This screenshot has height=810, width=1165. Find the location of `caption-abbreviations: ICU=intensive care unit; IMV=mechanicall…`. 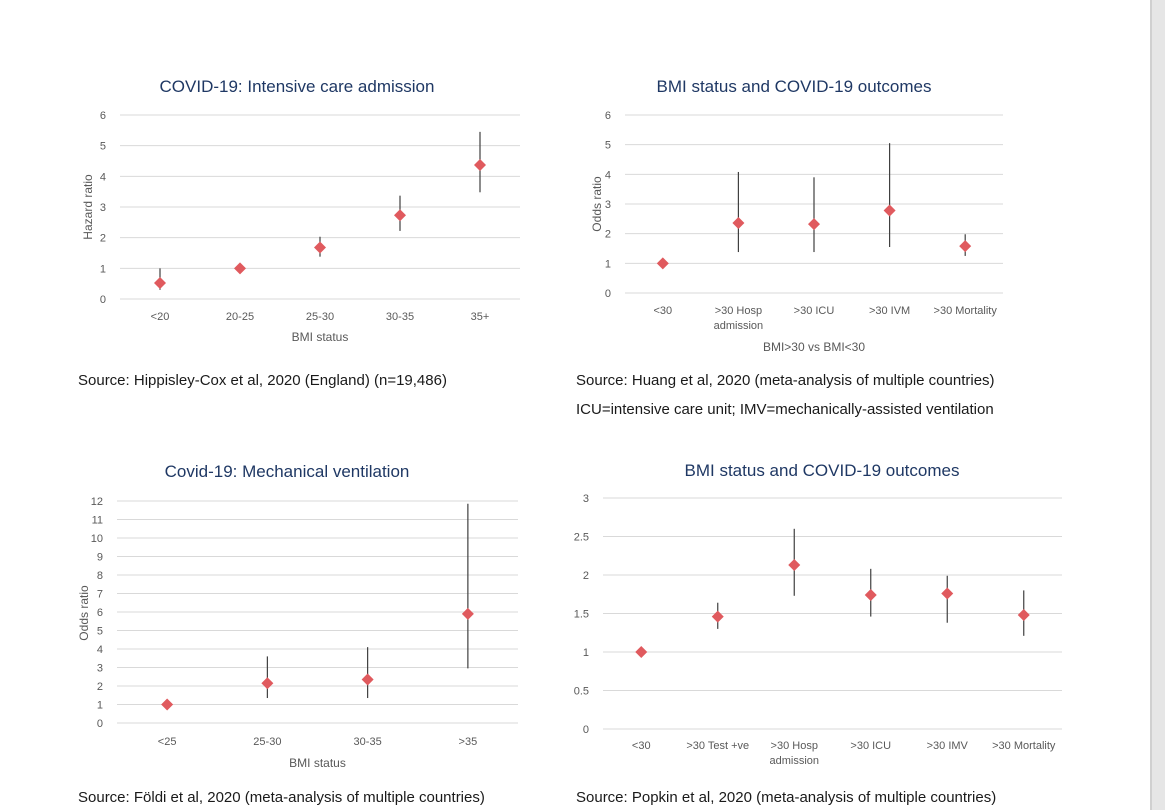

caption-abbreviations: ICU=intensive care unit; IMV=mechanicall… is located at coordinates (785, 409).